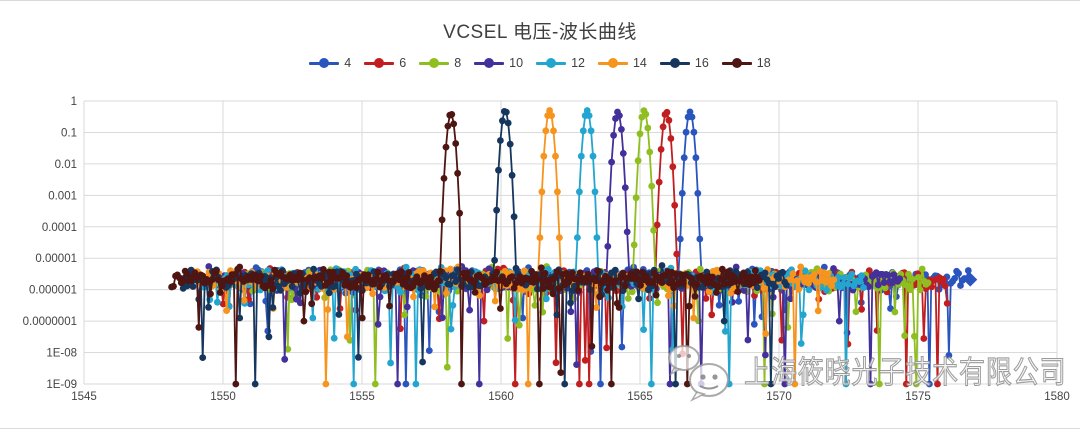  Describe the element at coordinates (918, 397) in the screenshot. I see `svg-text: 1575` at that location.